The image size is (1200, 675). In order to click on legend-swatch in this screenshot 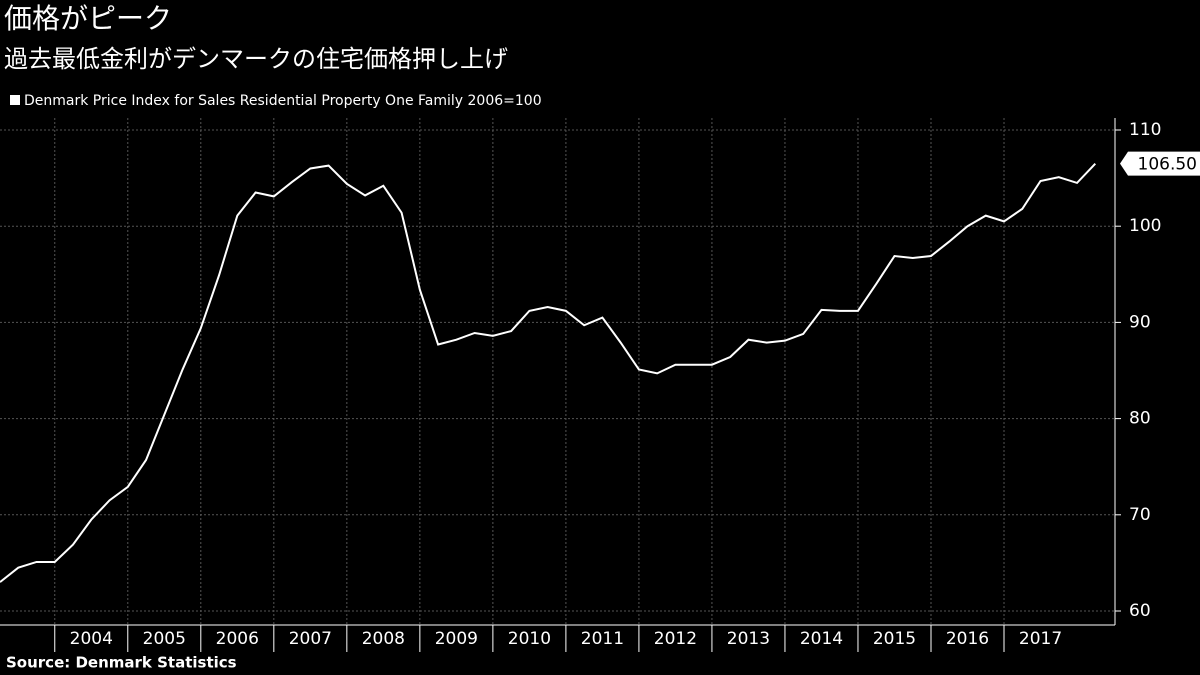, I will do `click(15, 100)`.